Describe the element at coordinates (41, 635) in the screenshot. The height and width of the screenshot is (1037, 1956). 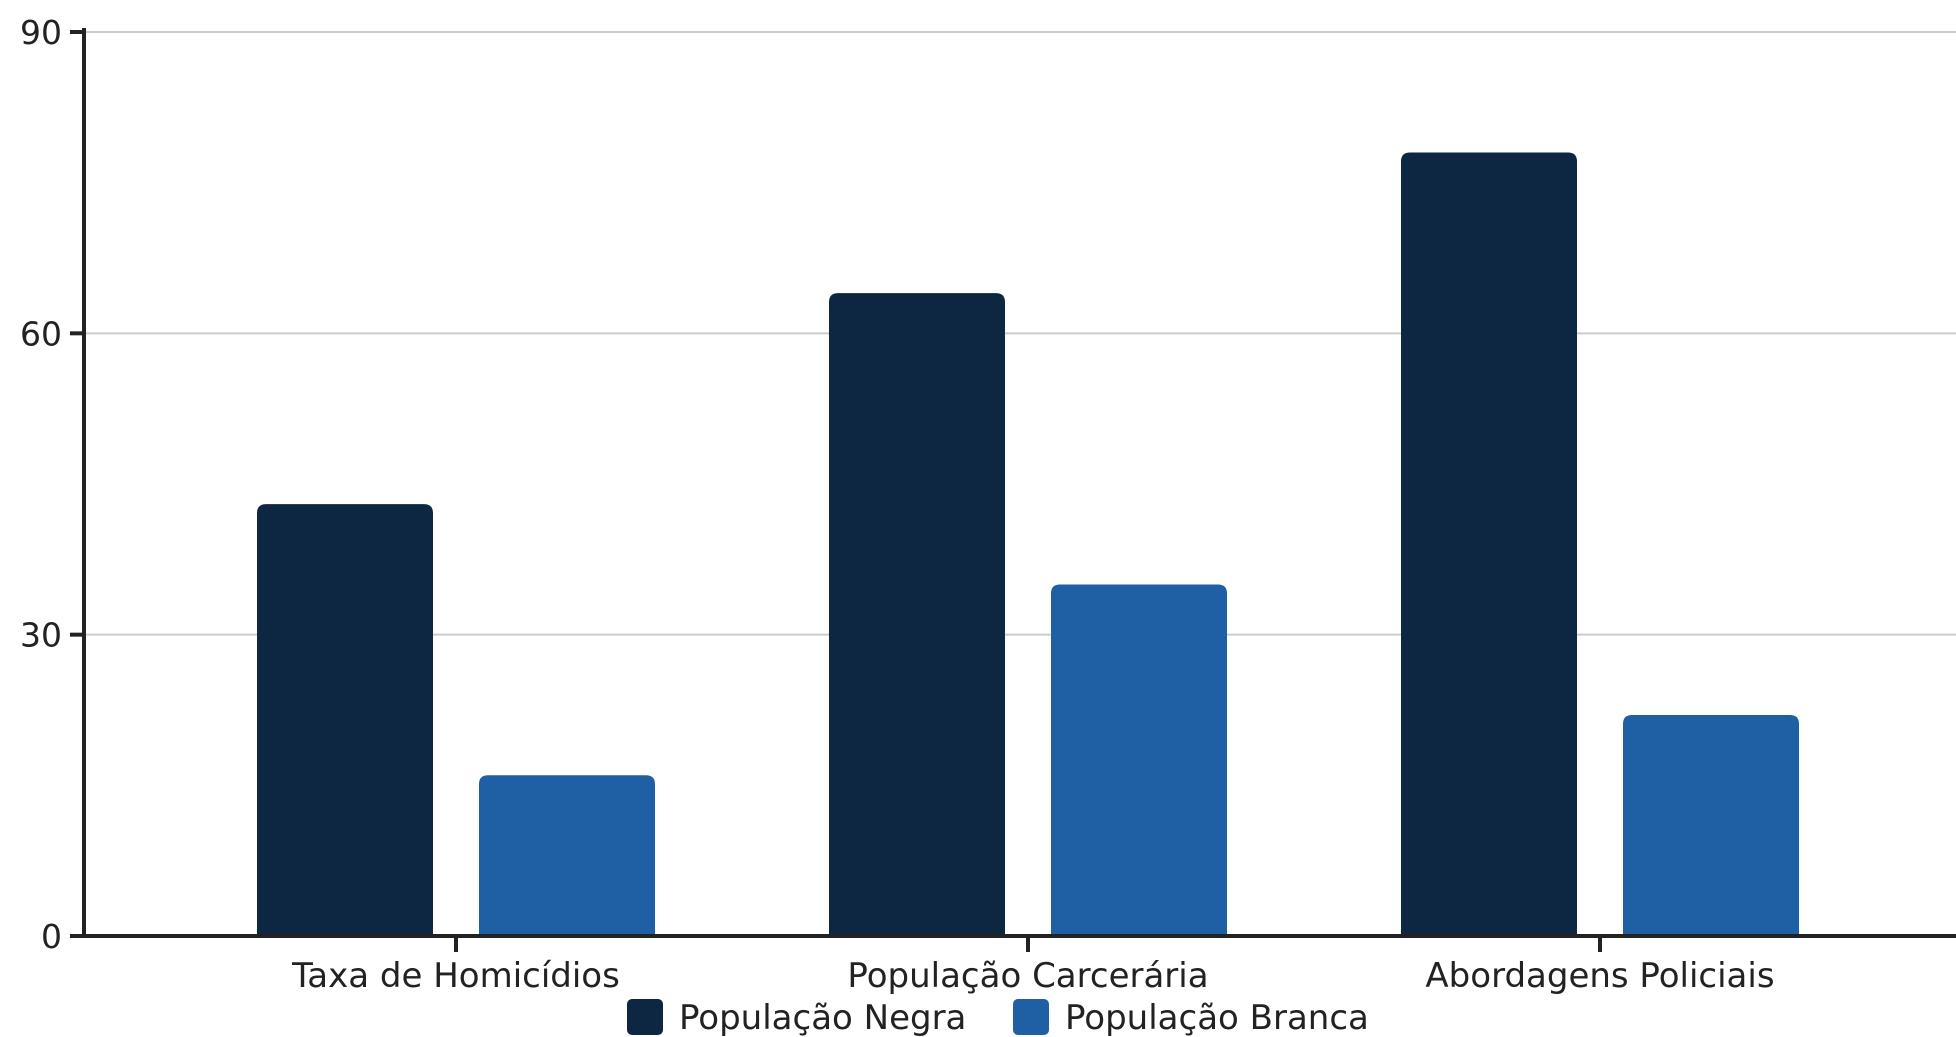
I see `y-tick-label-30: 30` at that location.